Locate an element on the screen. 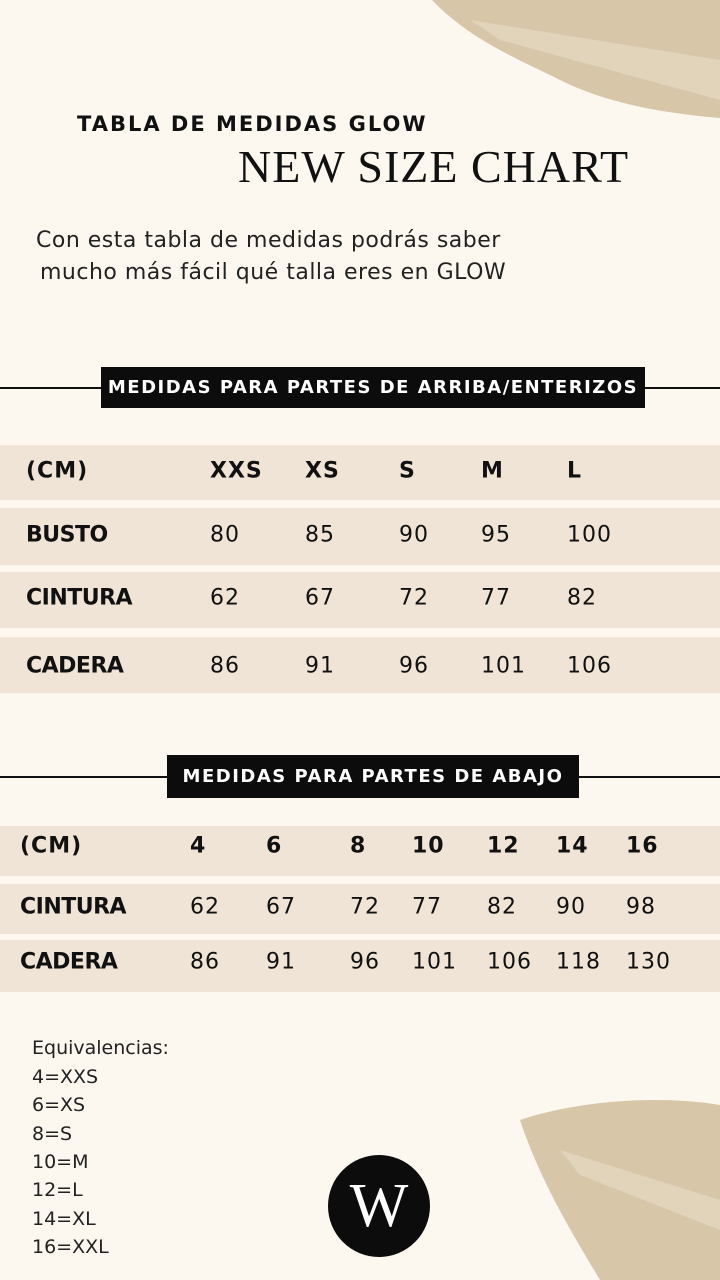  cell-value: 95 is located at coordinates (496, 535).